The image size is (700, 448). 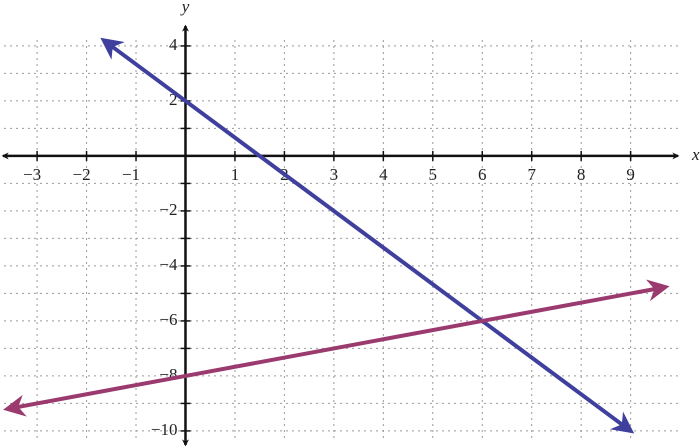 I want to click on x-axis-label: x, so click(x=695, y=154).